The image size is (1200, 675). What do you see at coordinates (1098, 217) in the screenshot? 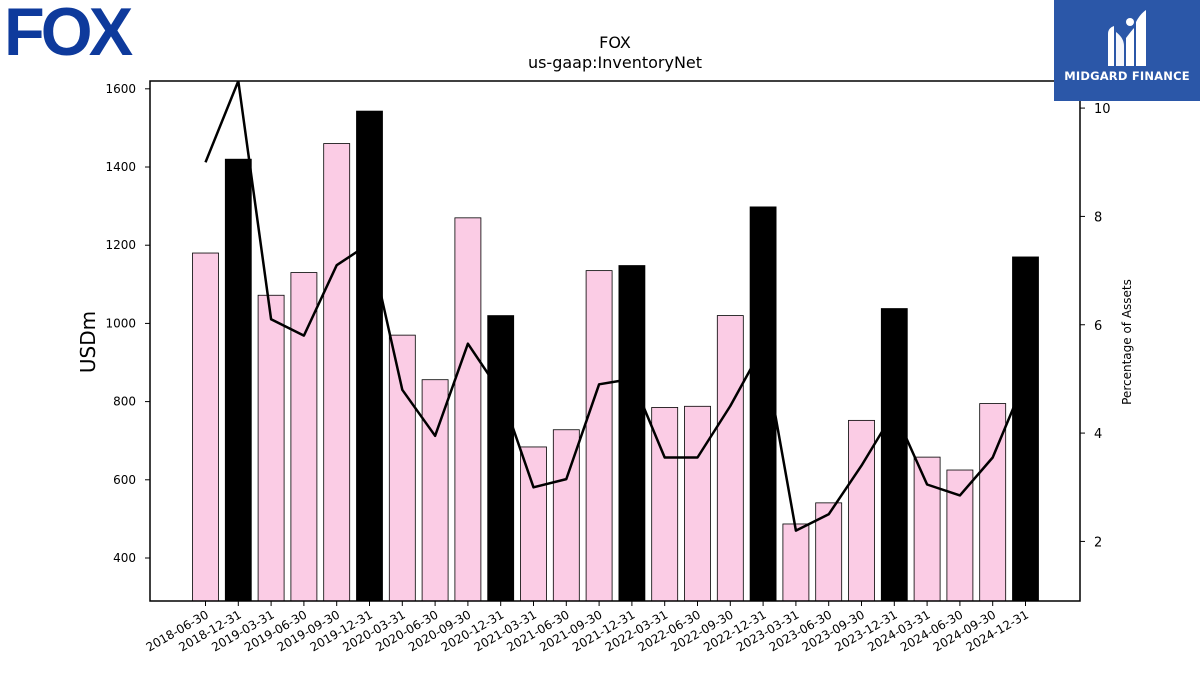
I see `y2-tick-label: 8` at bounding box center [1098, 217].